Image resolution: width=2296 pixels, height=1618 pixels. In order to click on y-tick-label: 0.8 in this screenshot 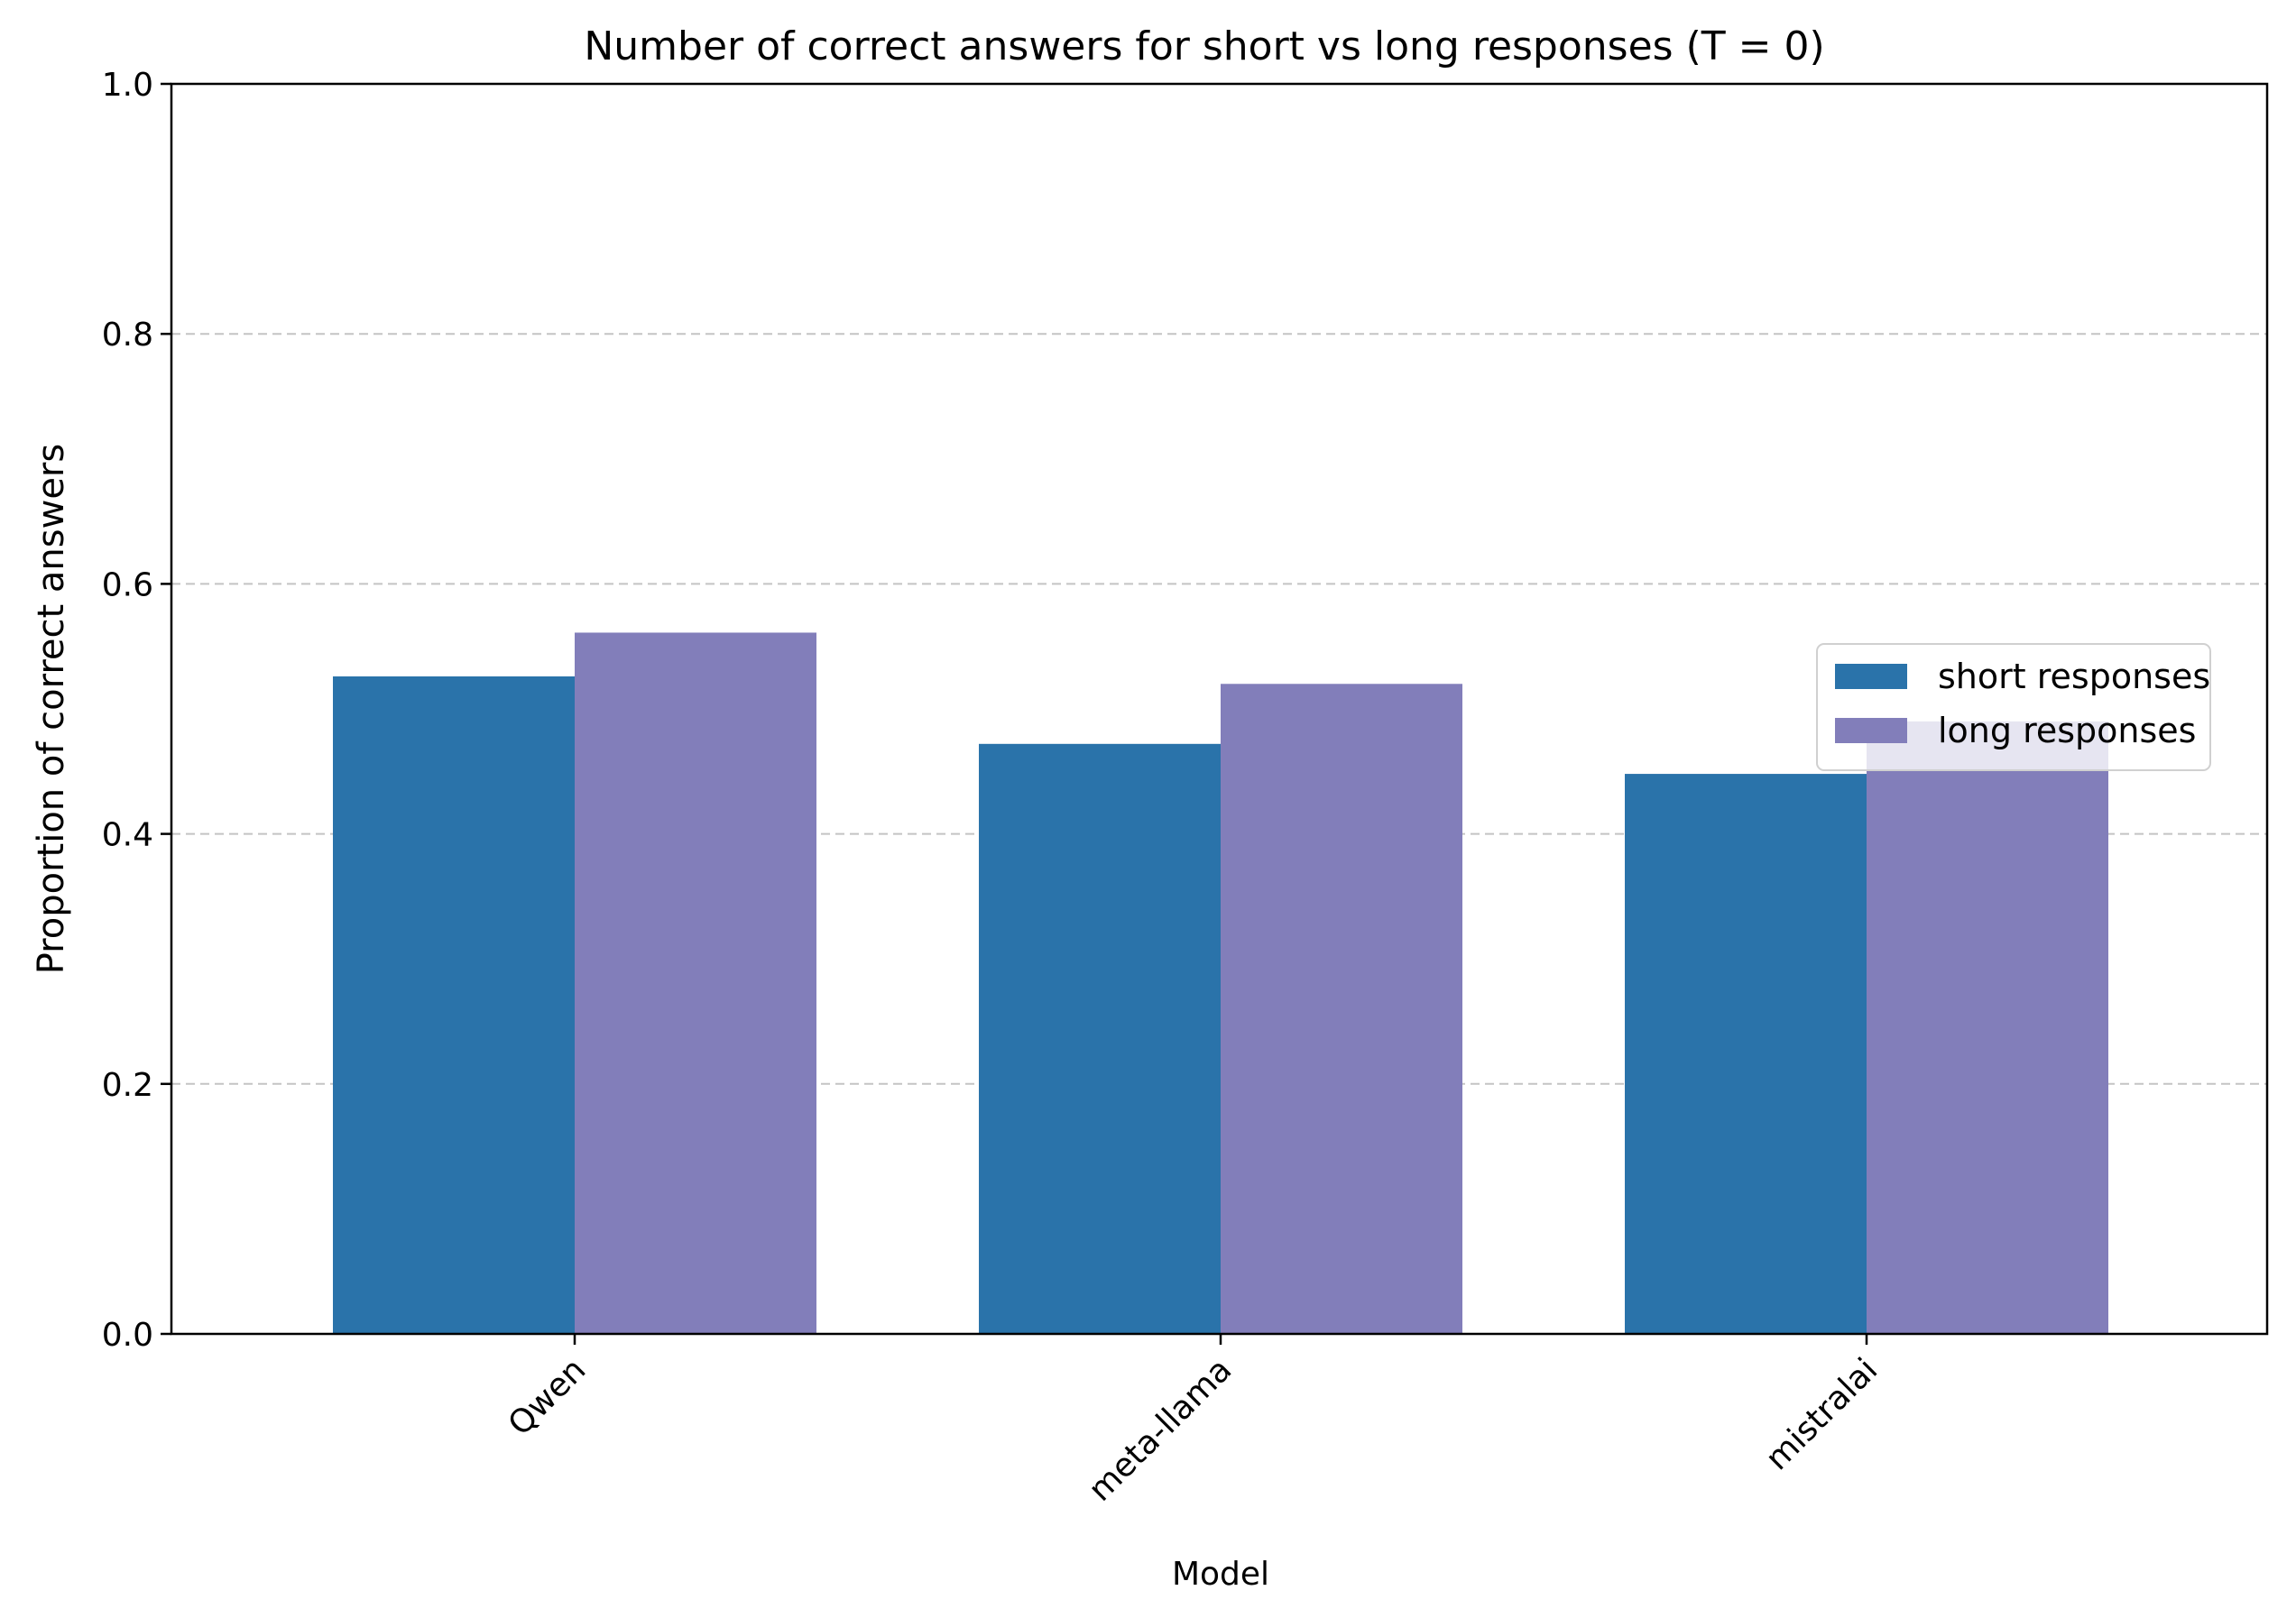, I will do `click(127, 335)`.